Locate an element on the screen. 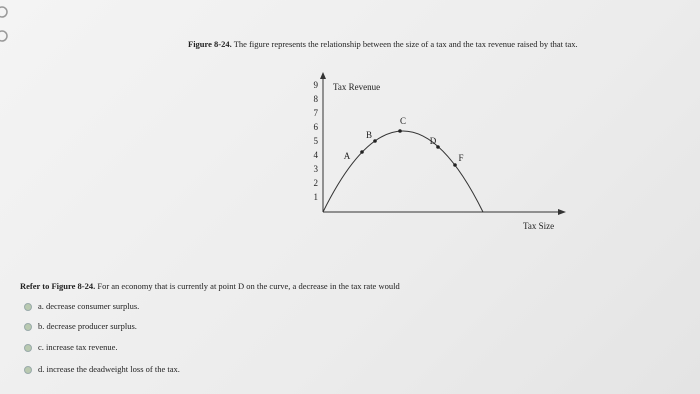 The width and height of the screenshot is (700, 394). y-tick-label: 7 is located at coordinates (316, 113).